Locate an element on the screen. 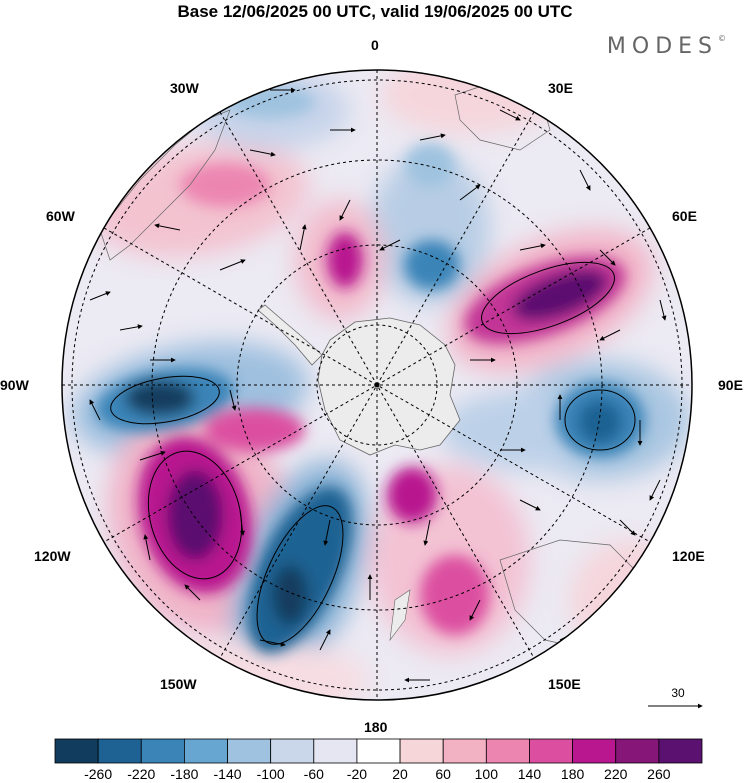  colorbar-tick-label: 260 is located at coordinates (659, 774).